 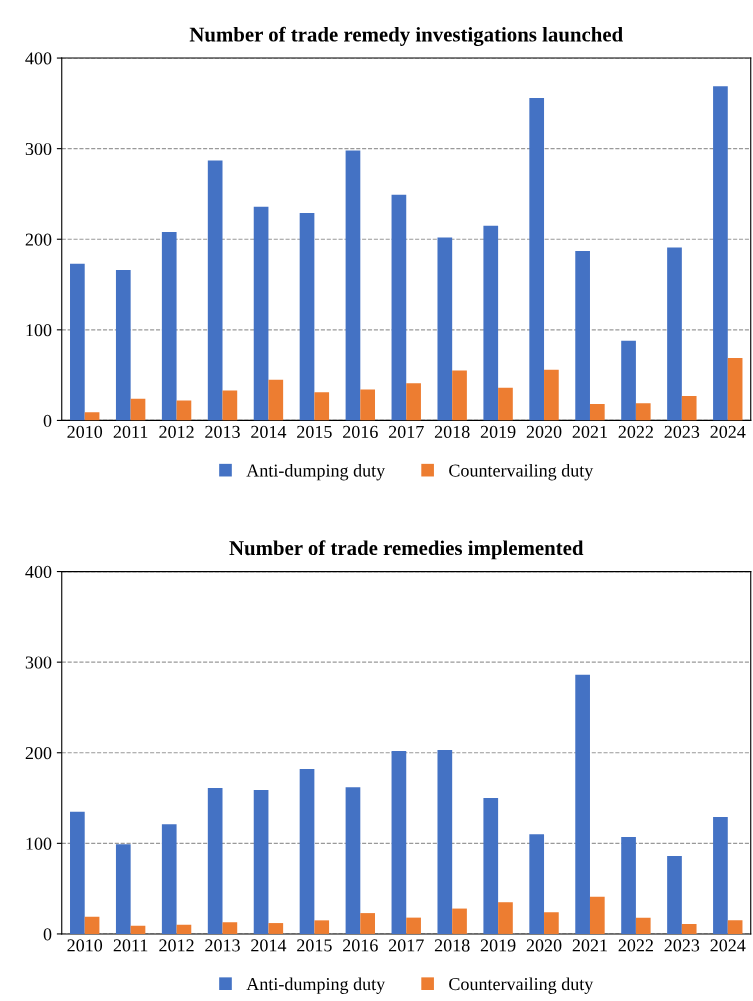 What do you see at coordinates (406, 36) in the screenshot?
I see `chart-title: Number of trade remedy investigations launched` at bounding box center [406, 36].